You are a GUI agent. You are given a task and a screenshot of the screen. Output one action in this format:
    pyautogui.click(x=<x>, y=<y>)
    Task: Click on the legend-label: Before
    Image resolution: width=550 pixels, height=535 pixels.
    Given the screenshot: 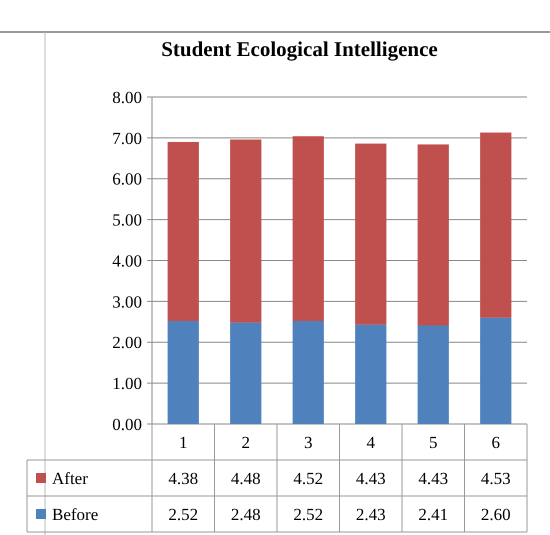 What is the action you would take?
    pyautogui.click(x=75, y=514)
    